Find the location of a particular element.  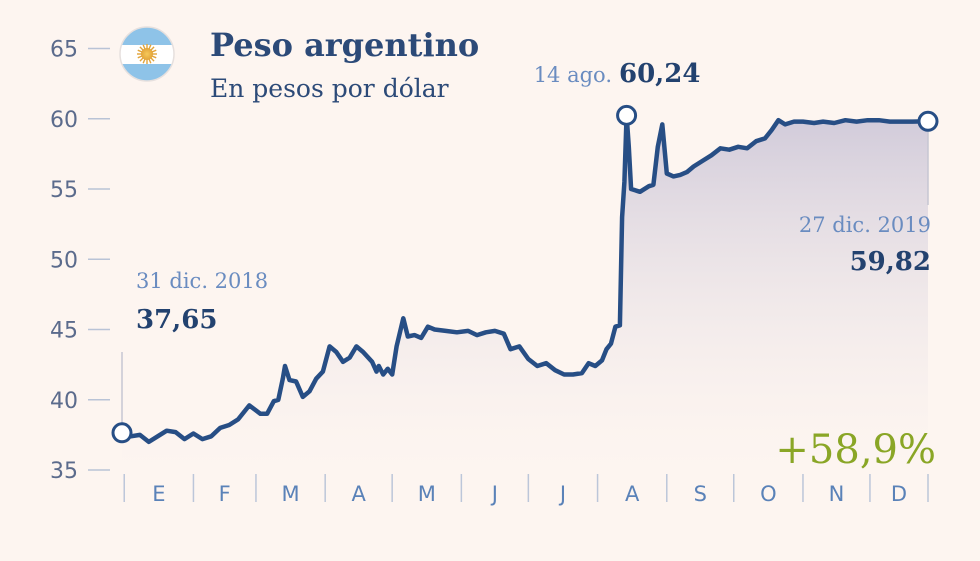

chart-subtitle: En pesos por dólar is located at coordinates (329, 88).